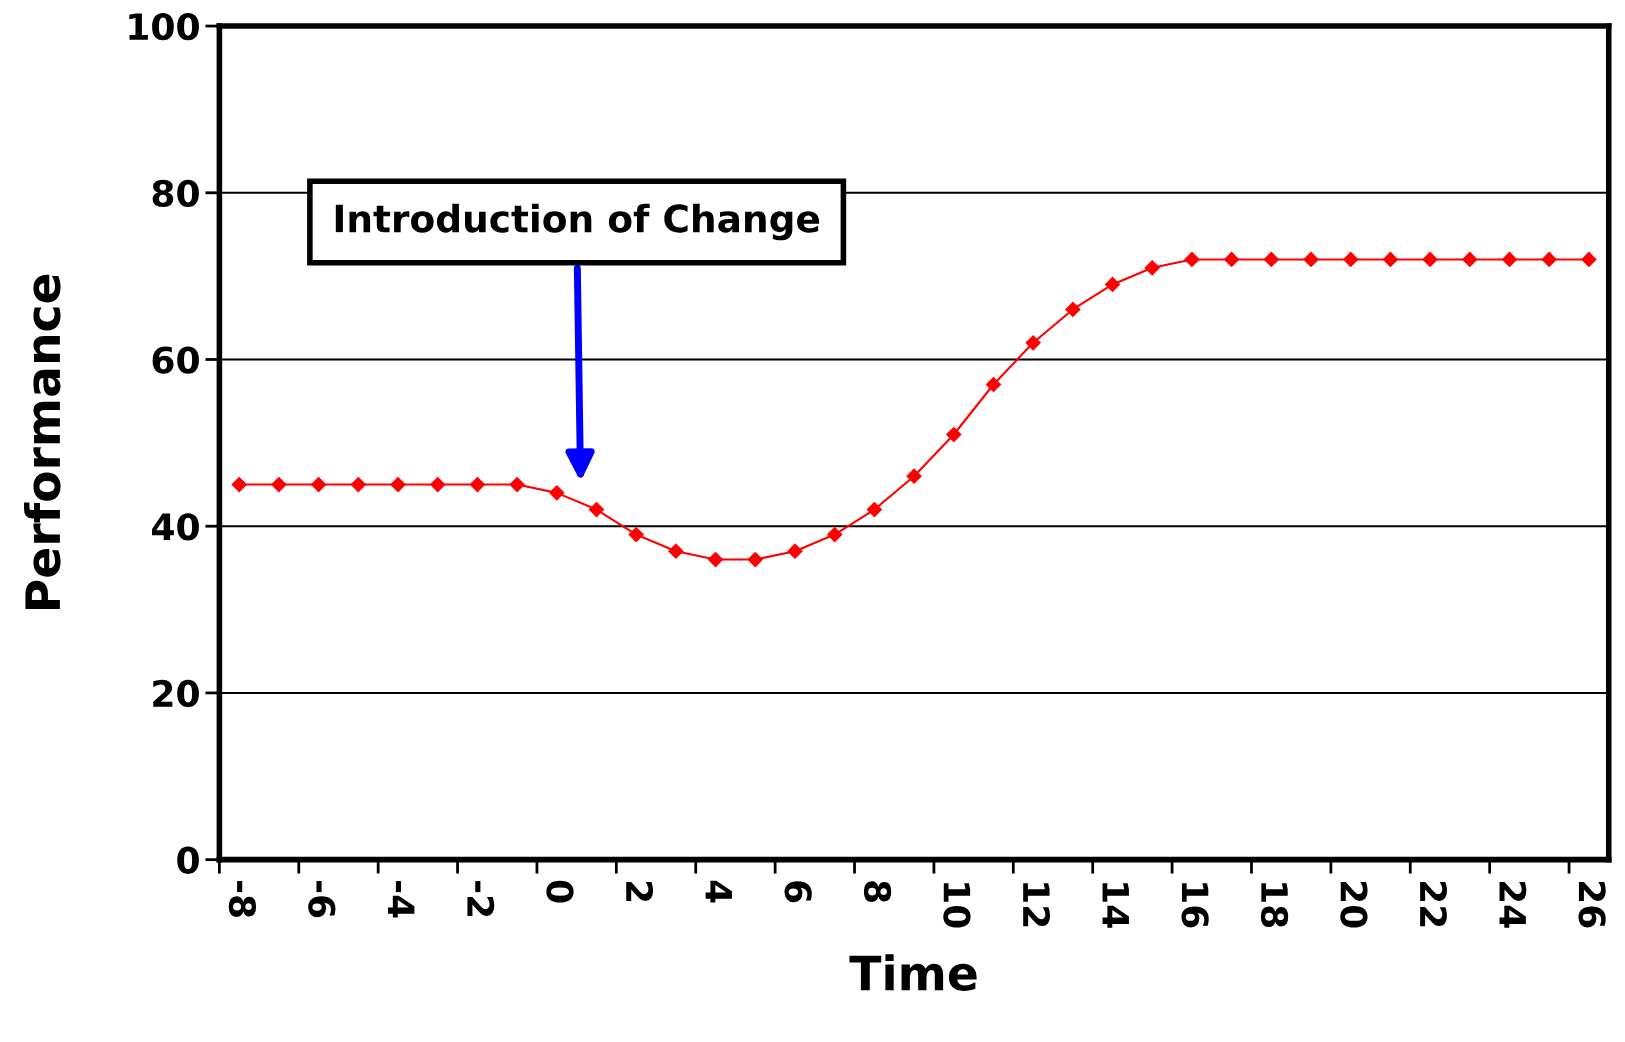  What do you see at coordinates (188, 860) in the screenshot?
I see `y-tick-label: 0` at bounding box center [188, 860].